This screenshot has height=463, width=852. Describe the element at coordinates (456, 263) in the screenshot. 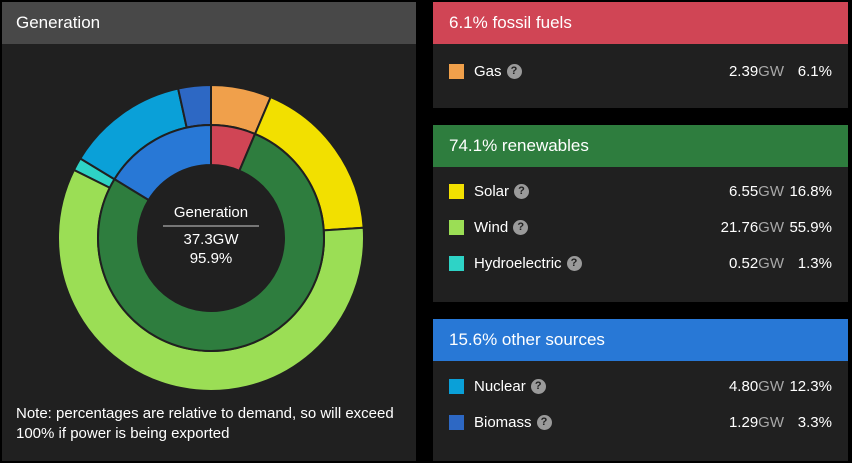

I see `hydroelectric-swatch` at that location.